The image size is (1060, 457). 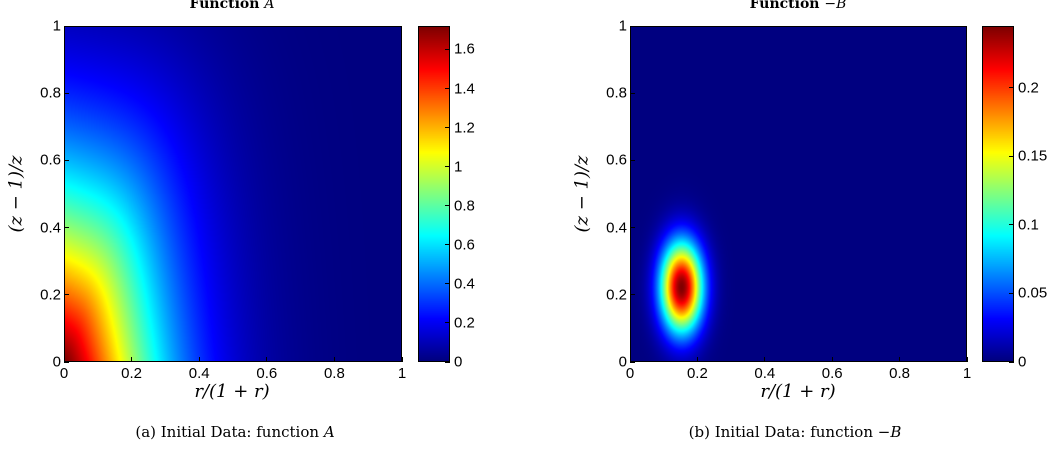 I want to click on colorbar-tick-label: 0.15, so click(x=1033, y=156).